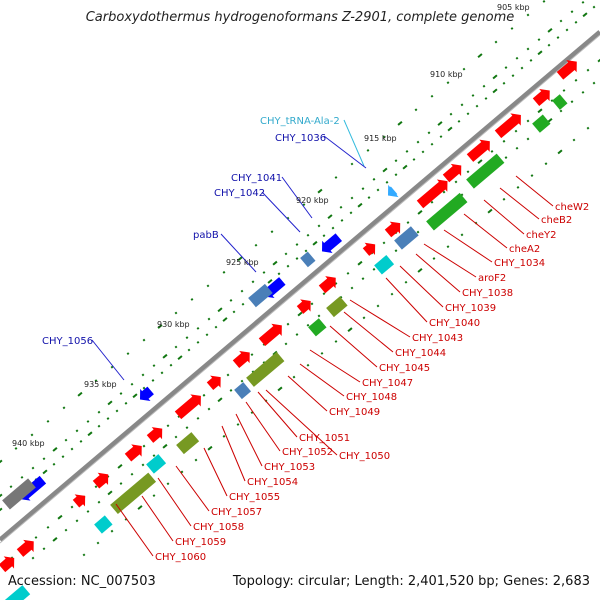  I want to click on gene-label: CHY_1049, so click(354, 412).